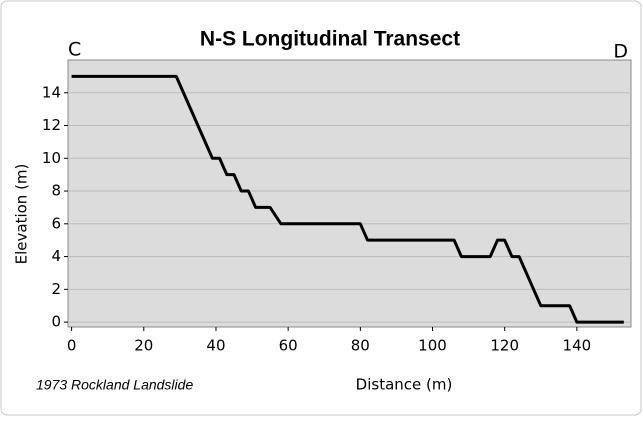 The width and height of the screenshot is (643, 421). Describe the element at coordinates (114, 385) in the screenshot. I see `annotation: 1973 Rockland Landslide` at that location.